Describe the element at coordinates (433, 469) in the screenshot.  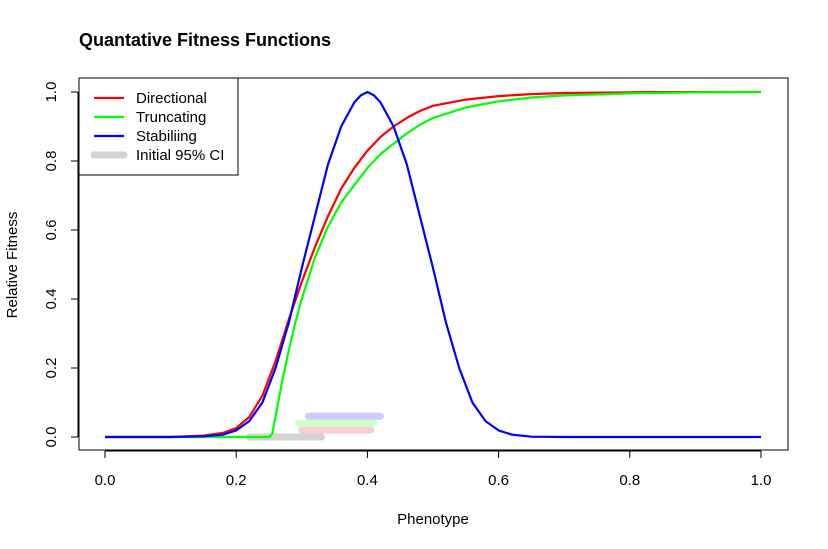
I see `x-axis: 0.0 0.2 0.4 0.6 0.8 1.0` at that location.